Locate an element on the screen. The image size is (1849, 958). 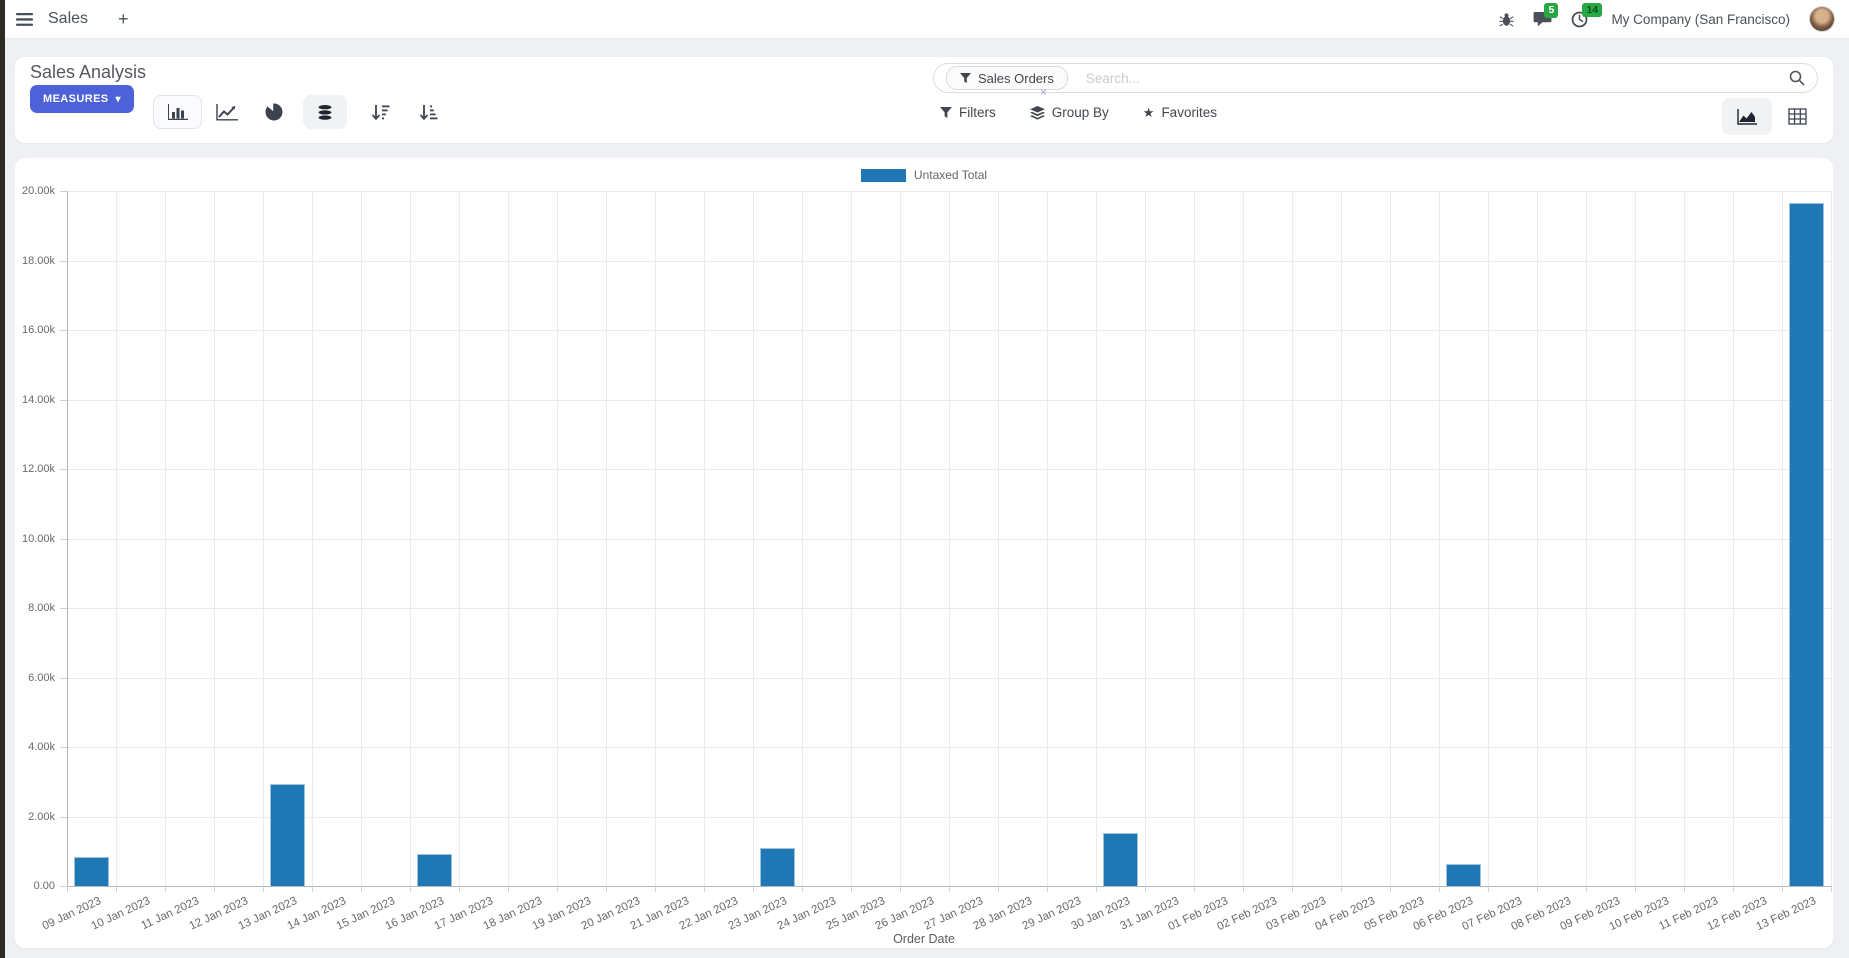
graph-view-button is located at coordinates (1747, 116).